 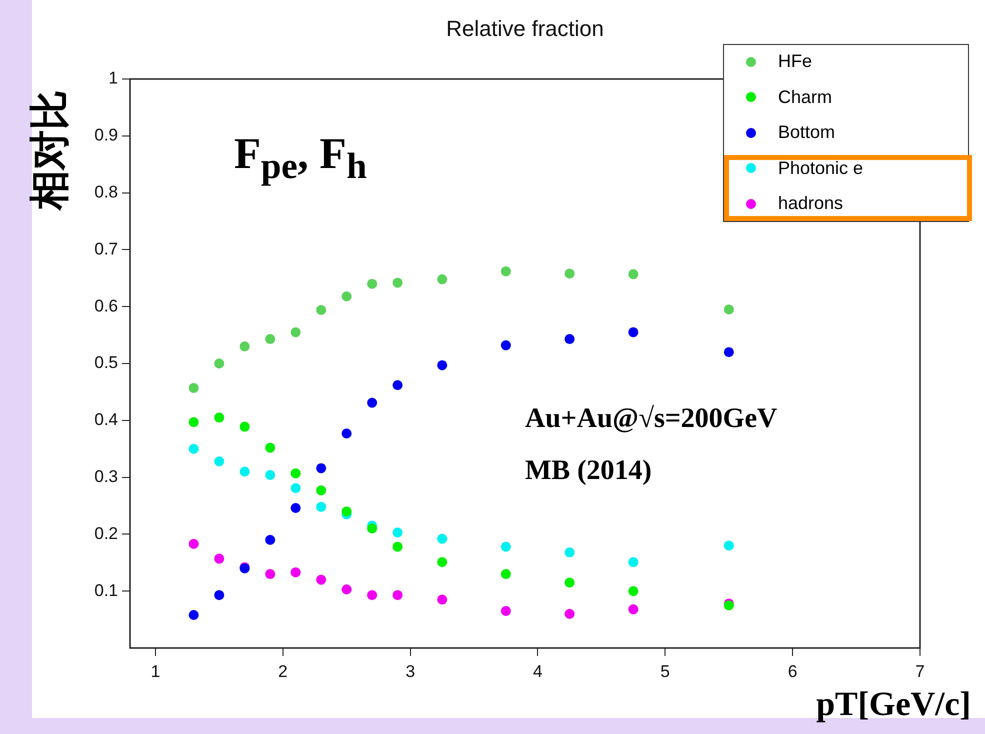 What do you see at coordinates (821, 168) in the screenshot?
I see `legend-label: Photonic e` at bounding box center [821, 168].